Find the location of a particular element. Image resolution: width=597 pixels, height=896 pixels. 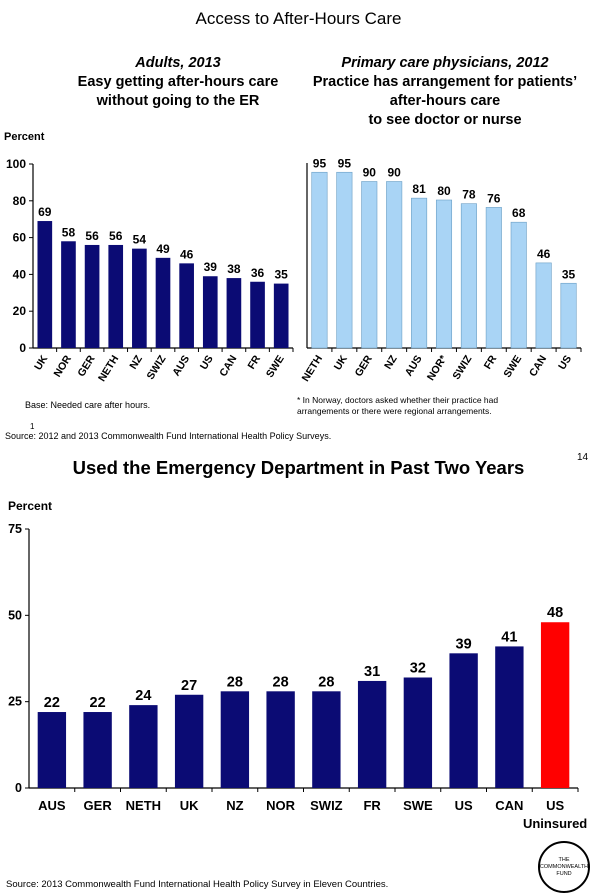

slide-title: Access to After-Hours Care is located at coordinates (298, 18).